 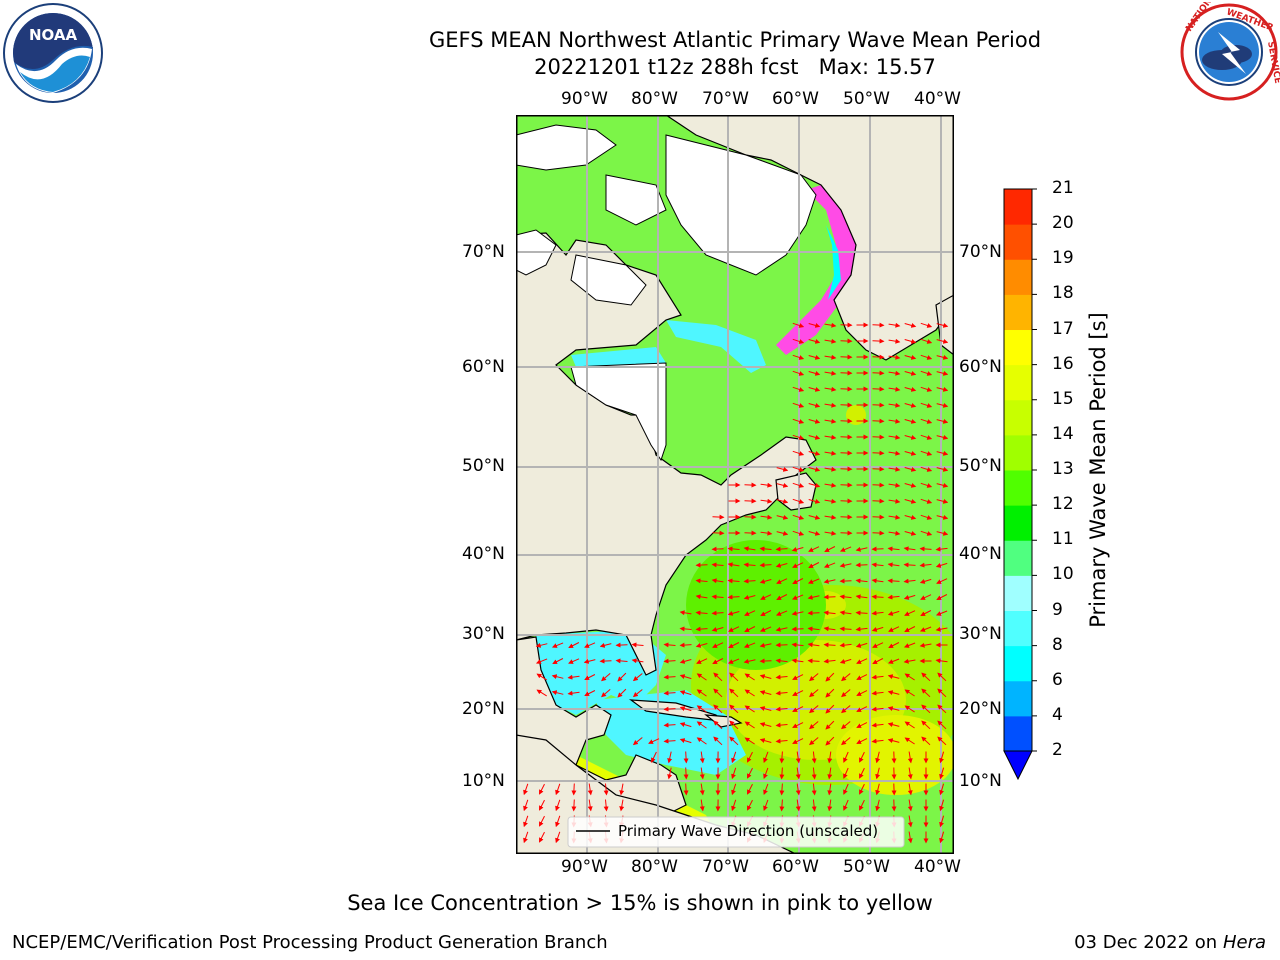 I want to click on colorbar-tick-label: 12, so click(x=1063, y=504).